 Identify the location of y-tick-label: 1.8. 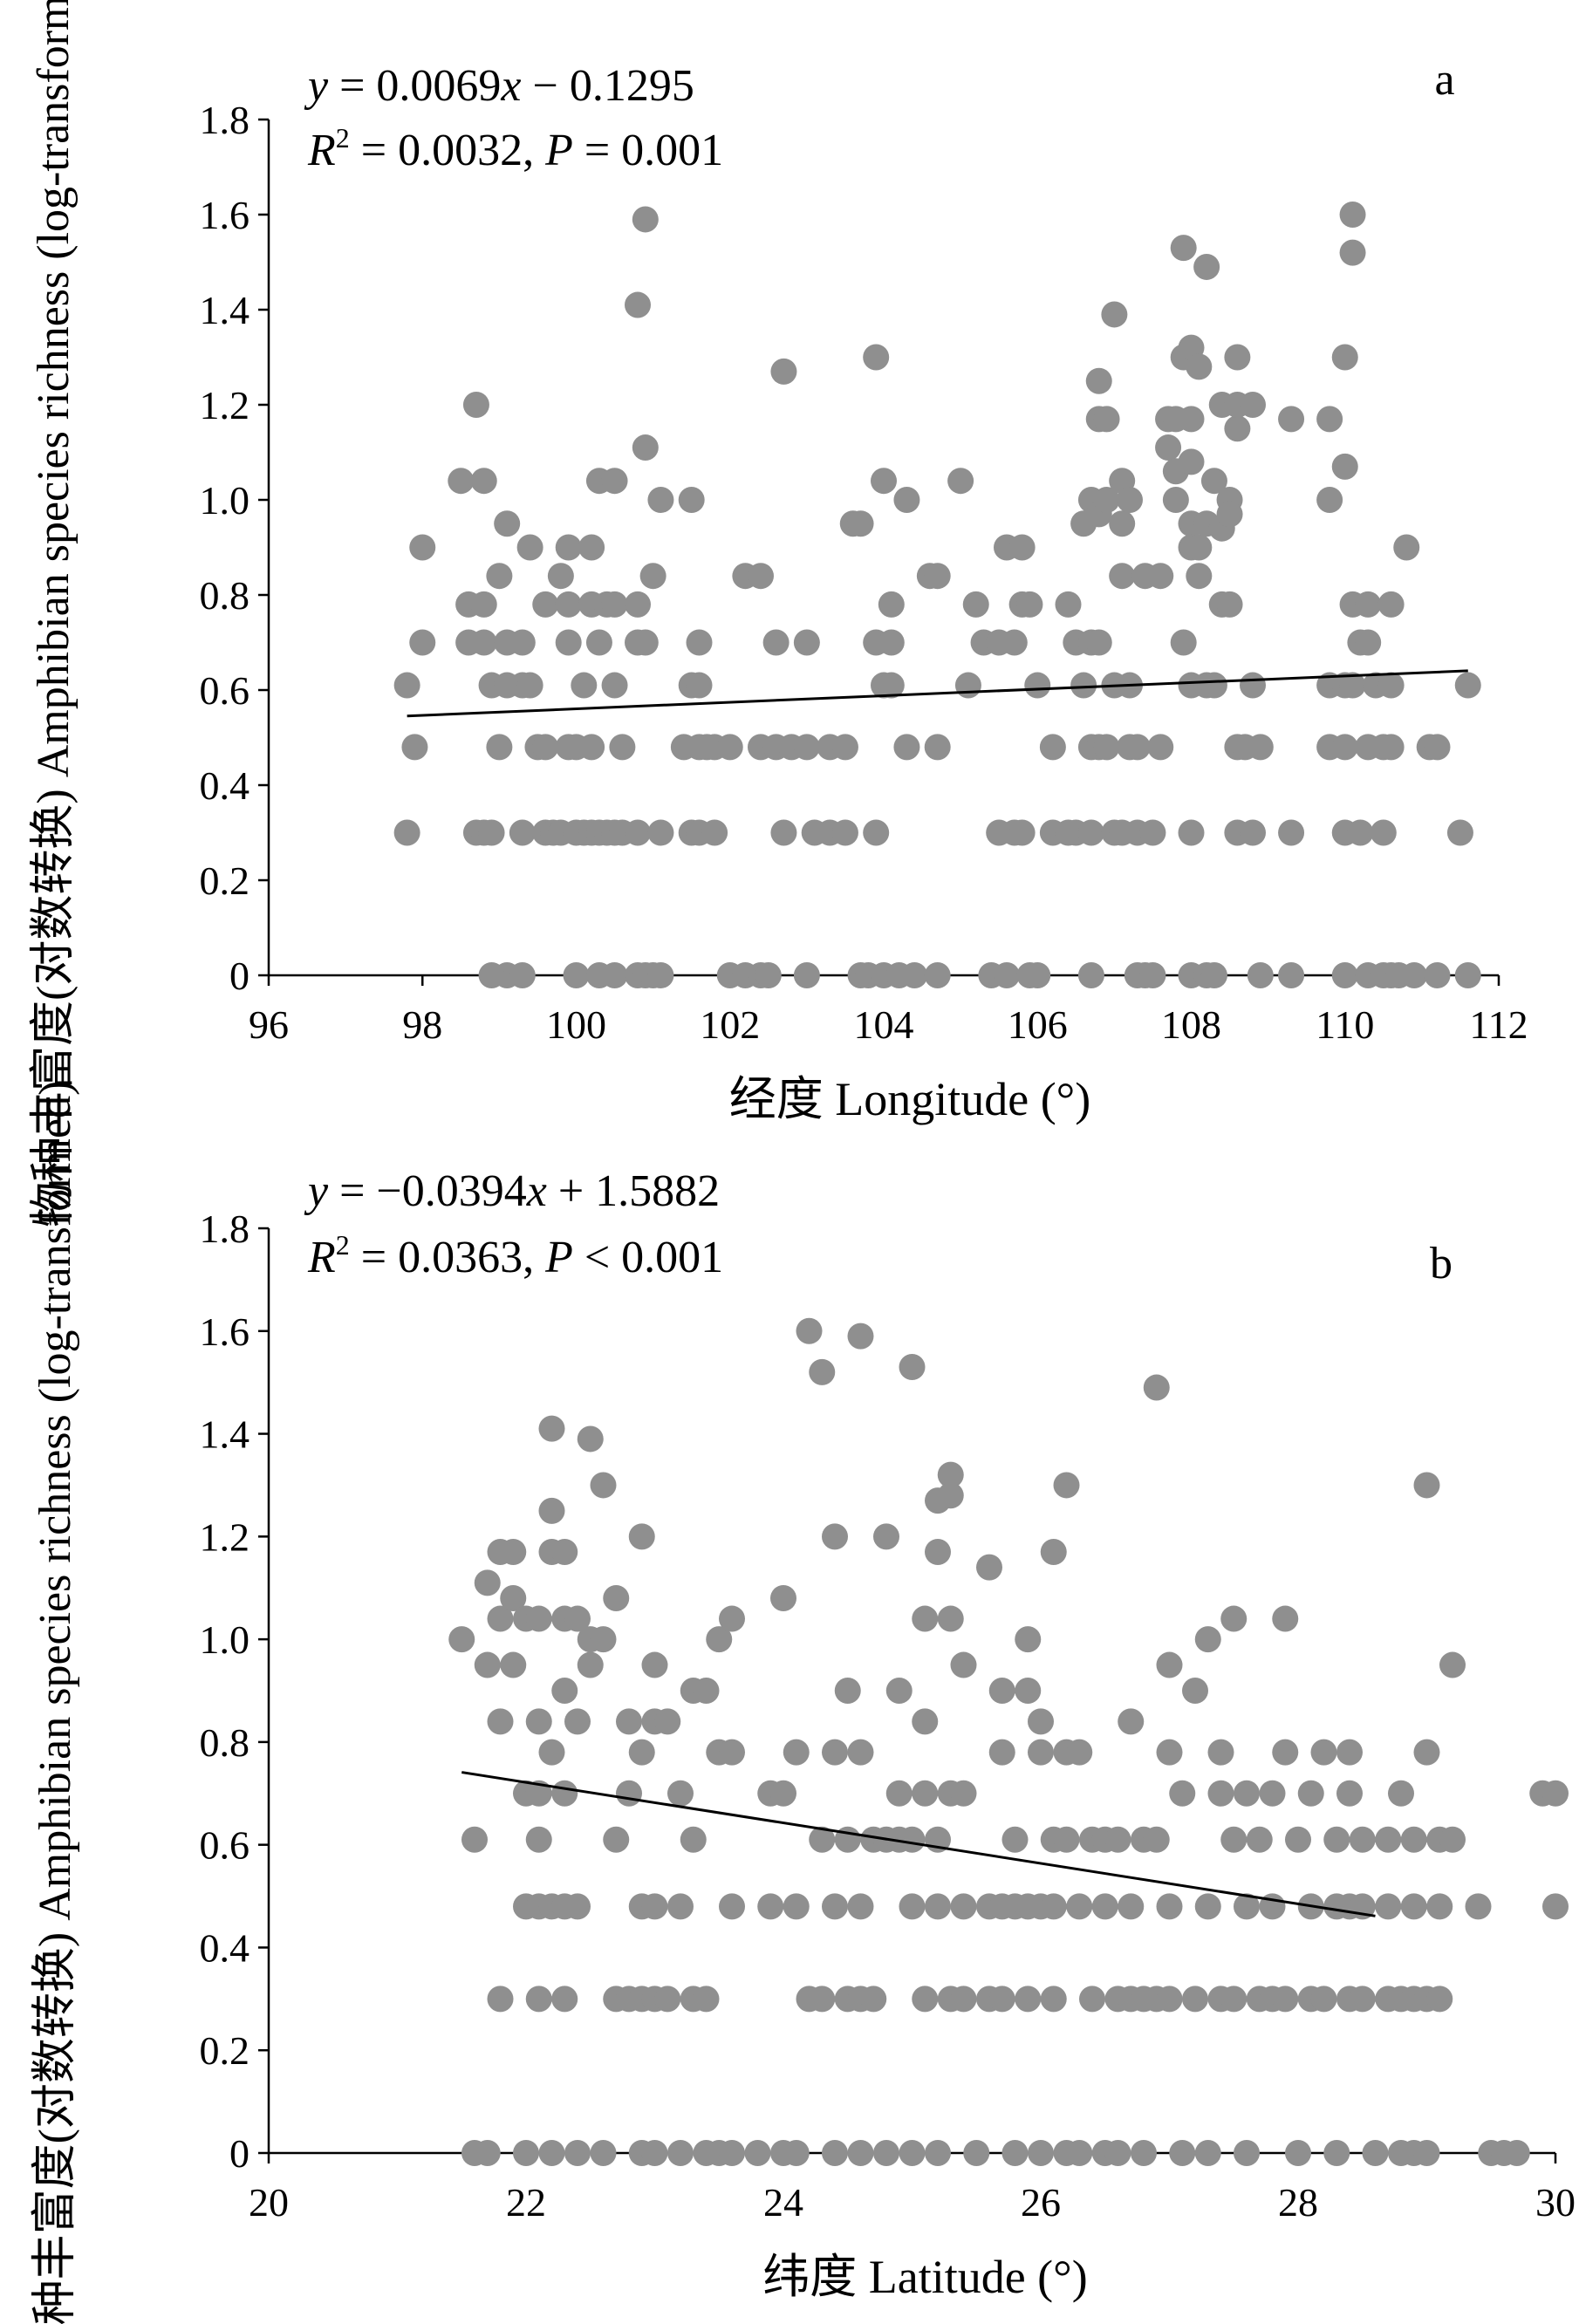
(225, 120).